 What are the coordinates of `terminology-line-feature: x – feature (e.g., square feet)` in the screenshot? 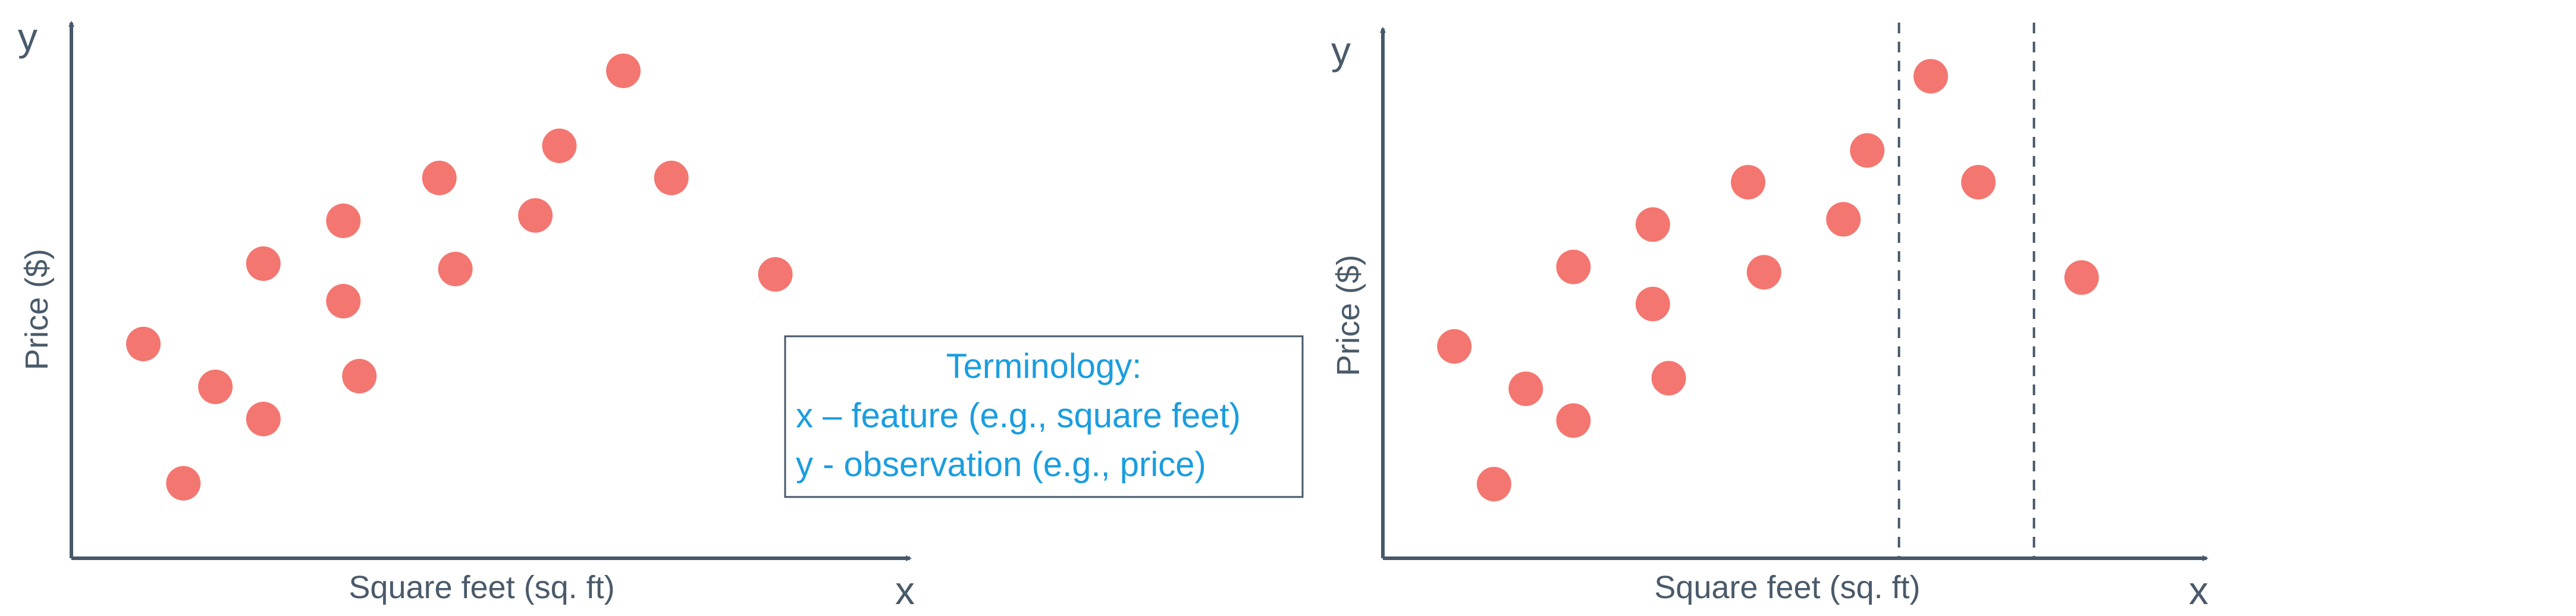 It's located at (1018, 415).